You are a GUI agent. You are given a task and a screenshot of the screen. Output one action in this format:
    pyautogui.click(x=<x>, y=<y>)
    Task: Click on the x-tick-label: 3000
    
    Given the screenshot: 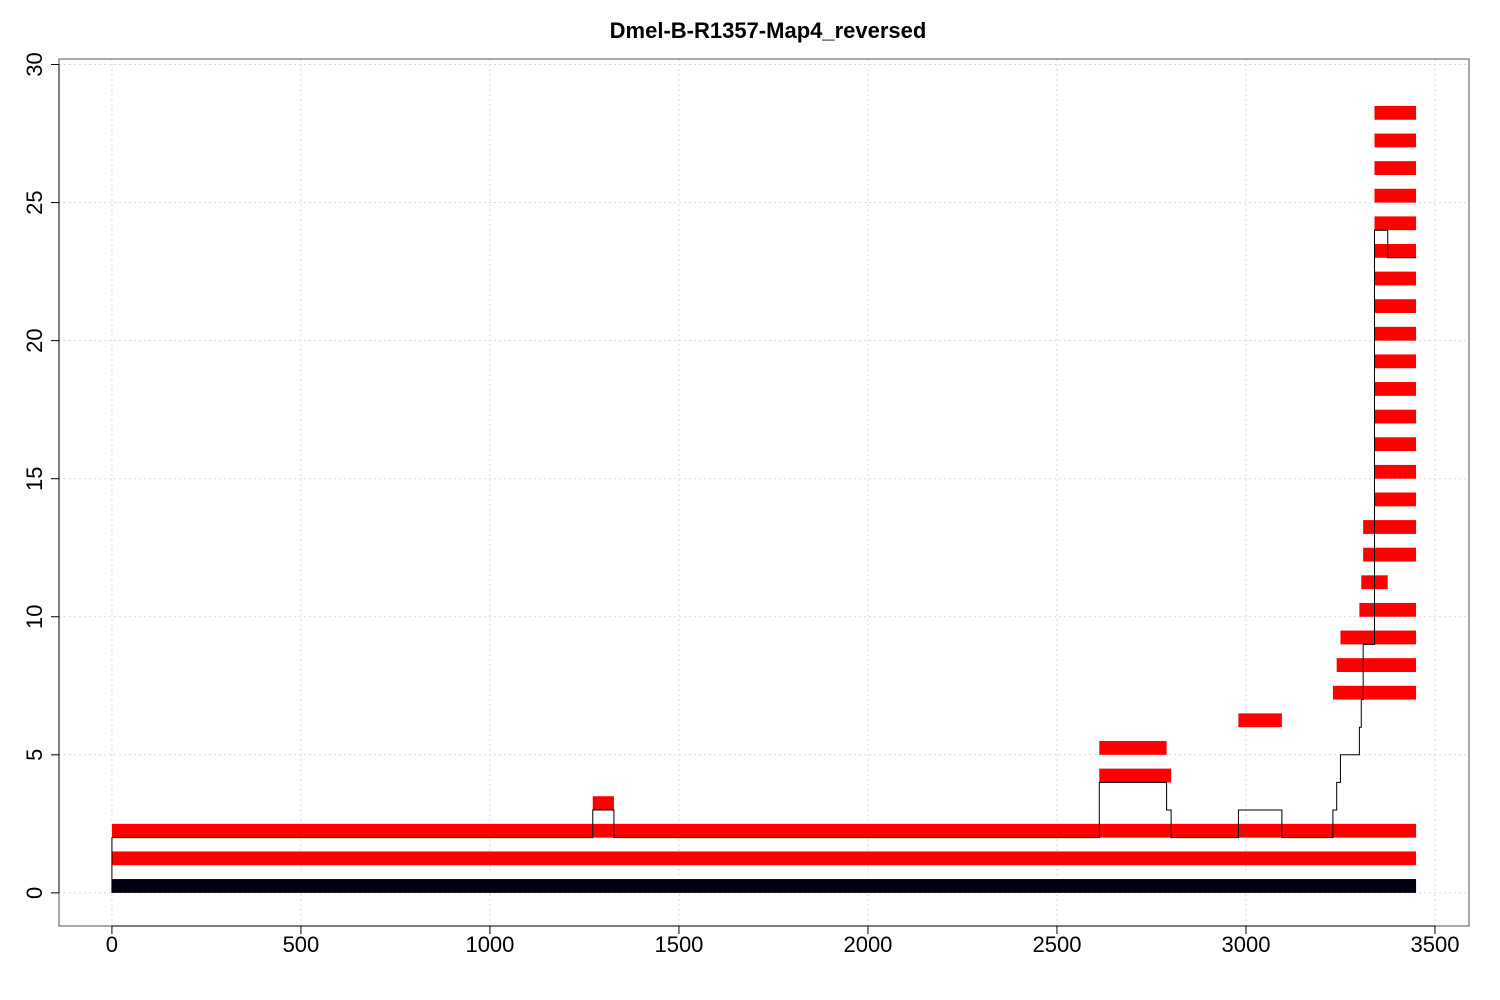 What is the action you would take?
    pyautogui.click(x=1245, y=944)
    